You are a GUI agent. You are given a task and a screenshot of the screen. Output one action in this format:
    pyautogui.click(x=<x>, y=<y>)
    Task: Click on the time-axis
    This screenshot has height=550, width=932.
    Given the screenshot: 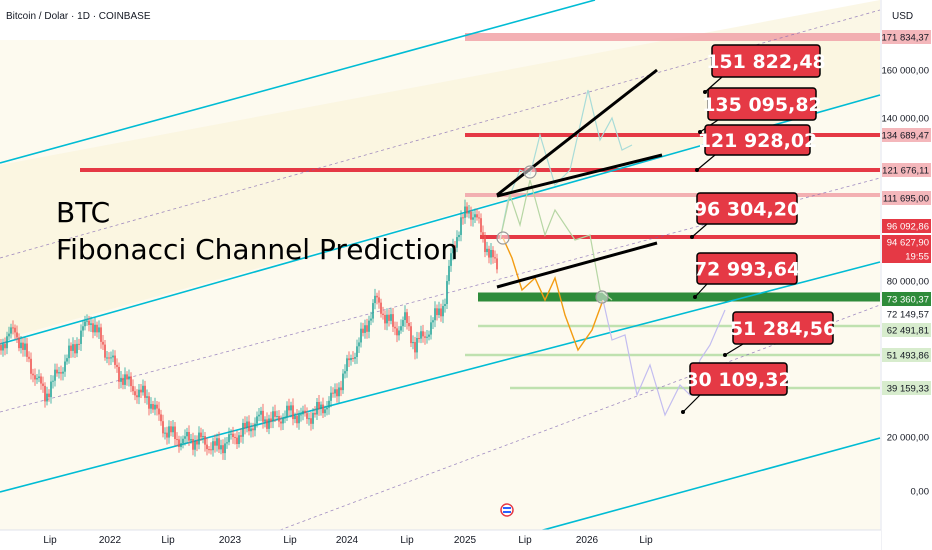 What is the action you would take?
    pyautogui.click(x=440, y=540)
    